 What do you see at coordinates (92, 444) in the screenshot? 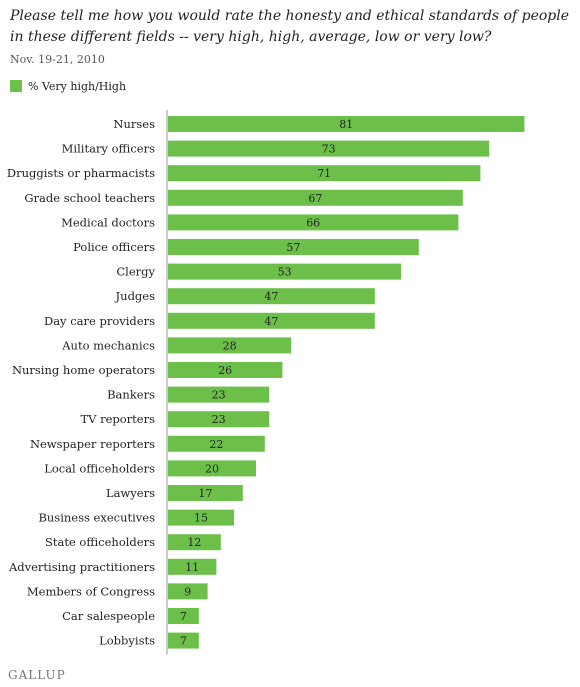
I see `category-label: Newspaper reporters` at bounding box center [92, 444].